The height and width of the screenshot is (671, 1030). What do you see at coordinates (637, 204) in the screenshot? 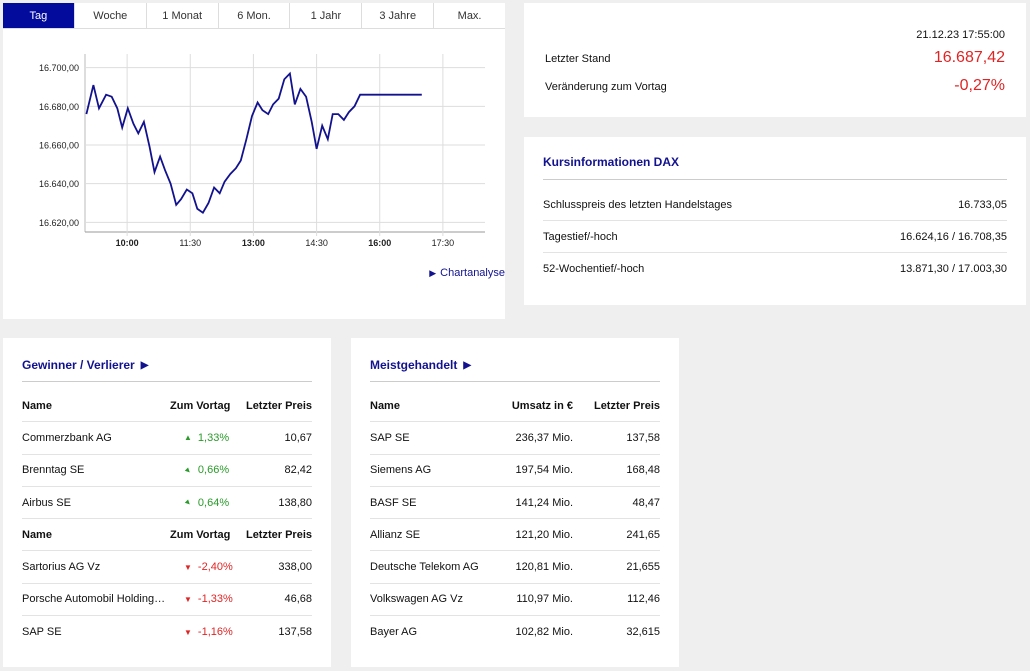
I see `info-label: Schlusspreis des letzten Handelstages` at bounding box center [637, 204].